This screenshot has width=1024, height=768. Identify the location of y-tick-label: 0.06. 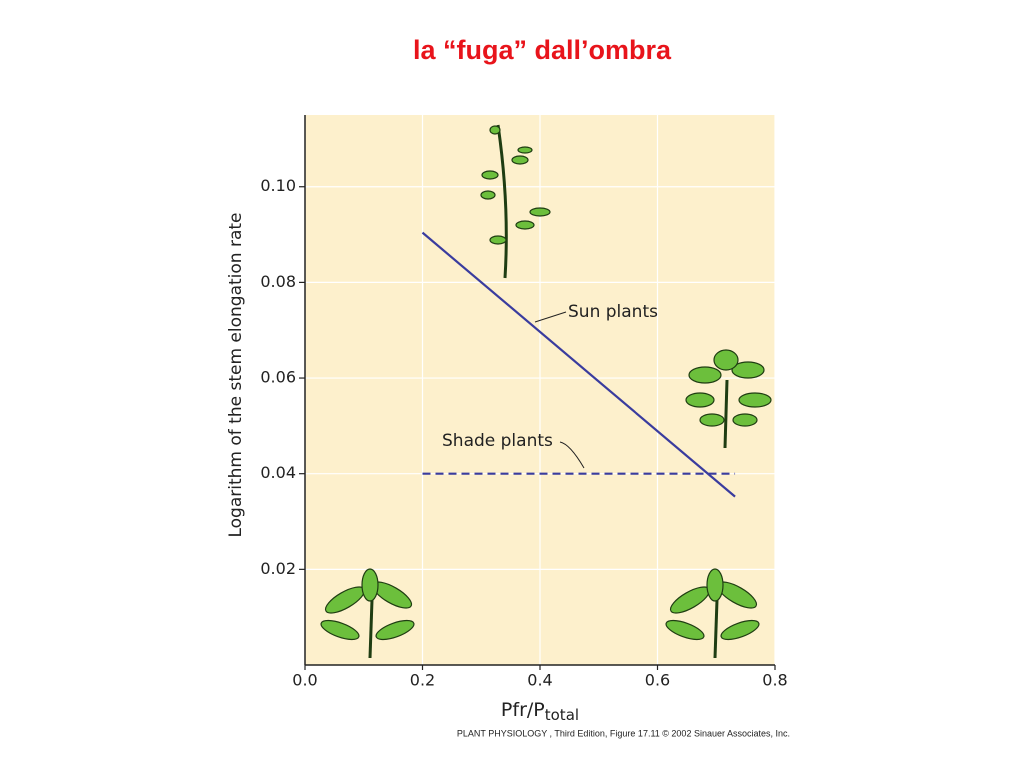
(278, 377).